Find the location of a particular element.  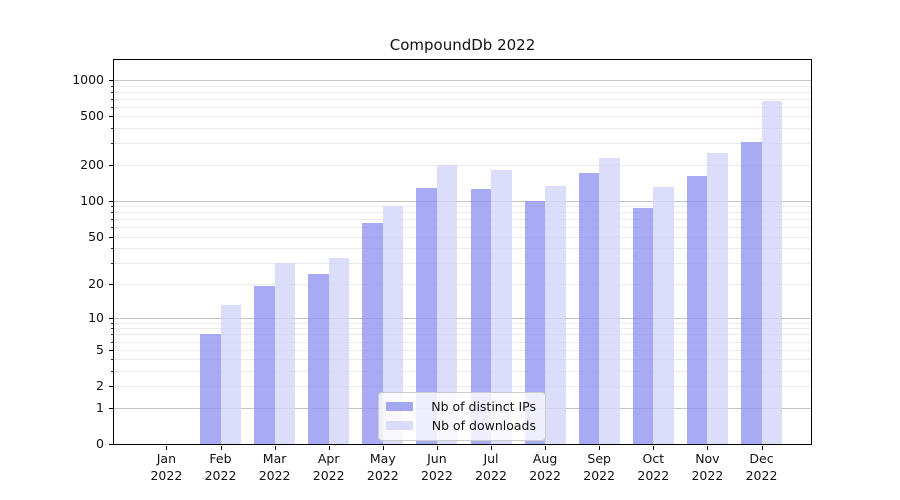

x-tick-month: Jul is located at coordinates (491, 458).